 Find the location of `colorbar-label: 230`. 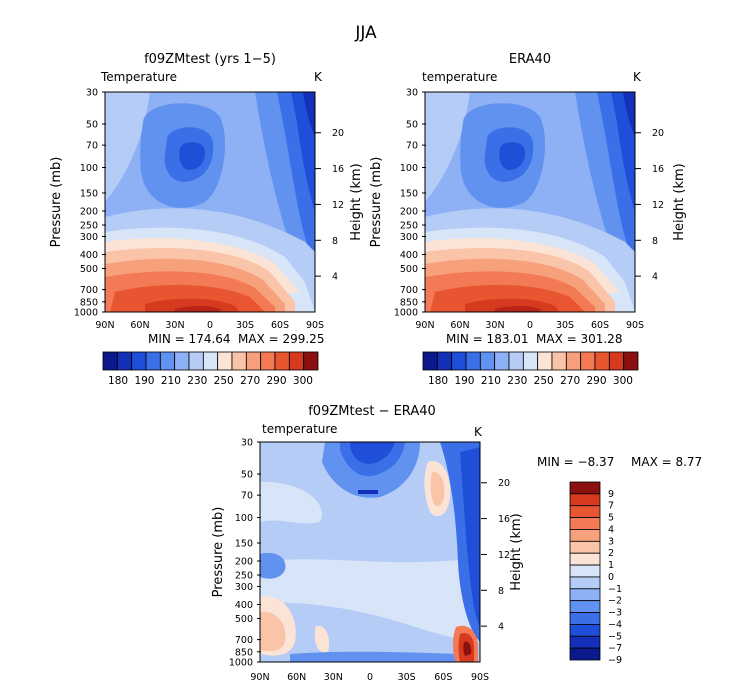

colorbar-label: 230 is located at coordinates (517, 381).